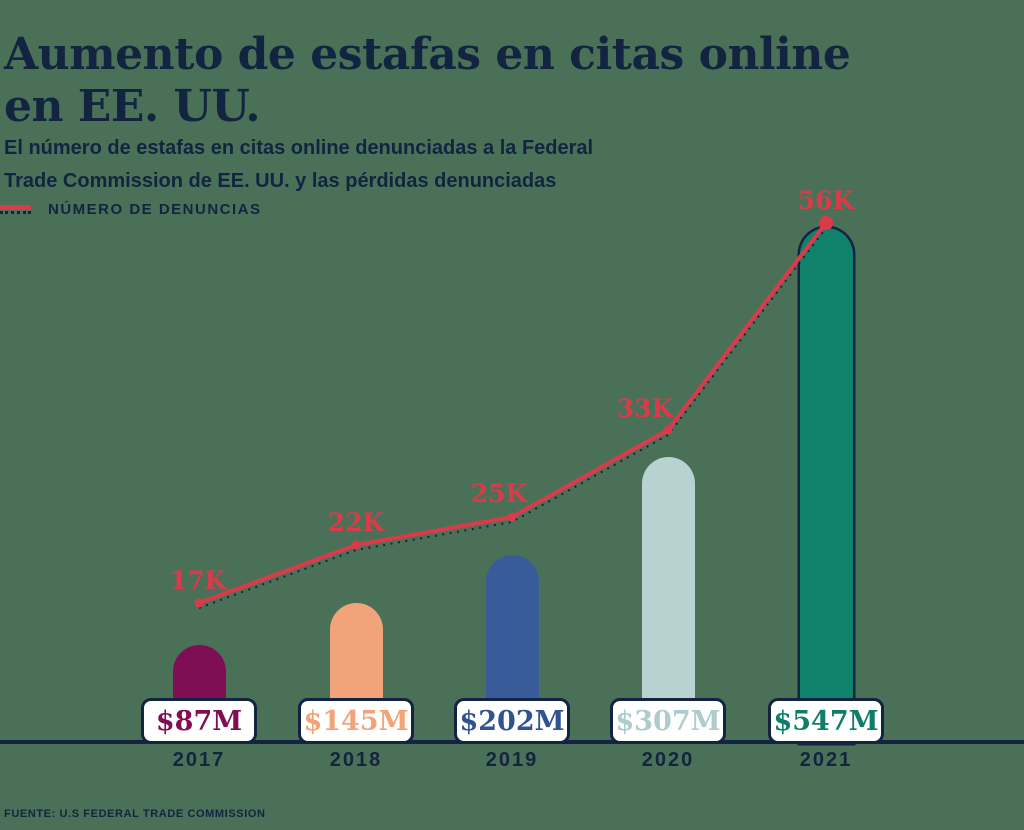 The width and height of the screenshot is (1024, 830). I want to click on x-axis-label-2018: 2018, so click(356, 760).